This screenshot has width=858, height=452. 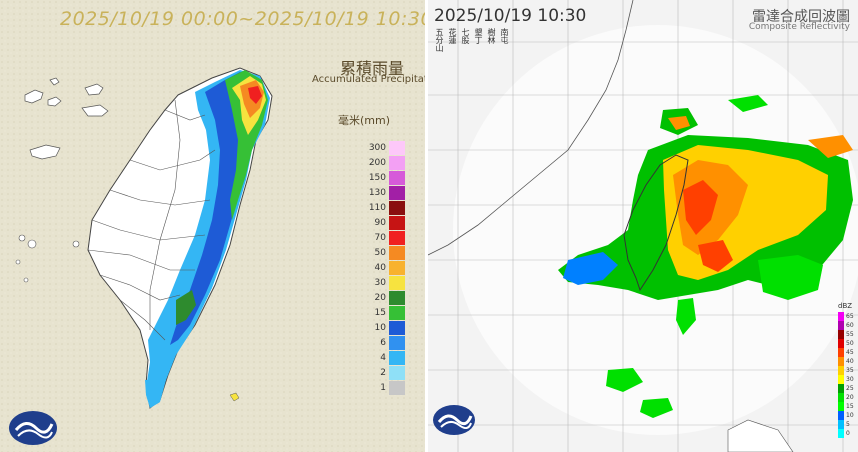 I want to click on dbz-scale-step: 10, so click(x=848, y=415).